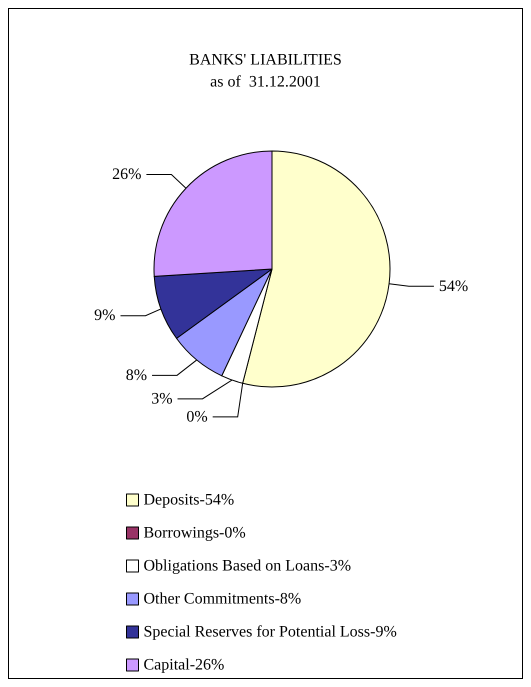 The height and width of the screenshot is (687, 531). Describe the element at coordinates (270, 632) in the screenshot. I see `legend-label: Special Reserves for Potential Loss-9%` at that location.